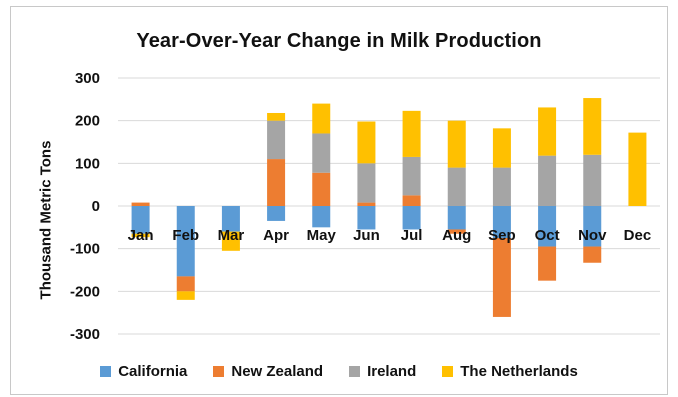 Image resolution: width=678 pixels, height=397 pixels. Describe the element at coordinates (276, 235) in the screenshot. I see `x-tick-label: Apr` at that location.